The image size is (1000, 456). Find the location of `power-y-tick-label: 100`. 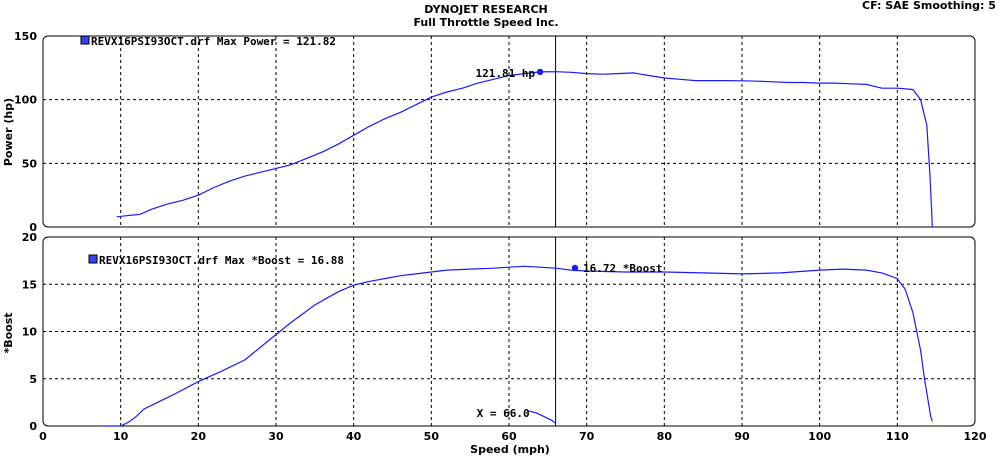

power-y-tick-label: 100 is located at coordinates (25, 100).